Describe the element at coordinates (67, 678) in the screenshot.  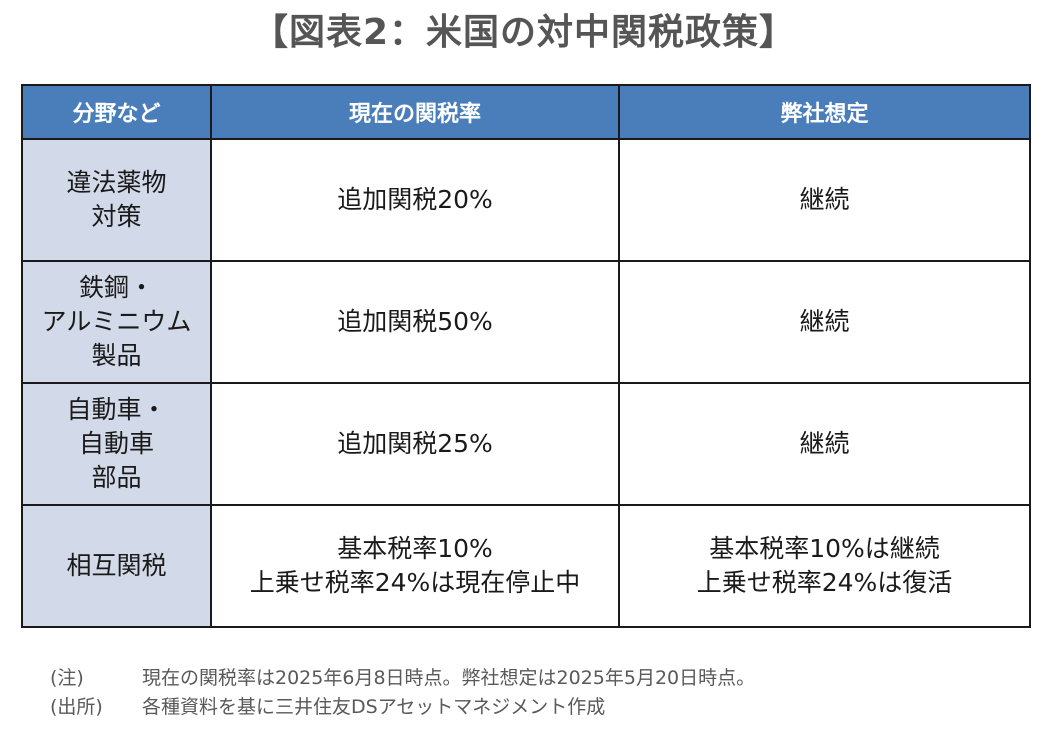
I see `note-label: (注)` at that location.